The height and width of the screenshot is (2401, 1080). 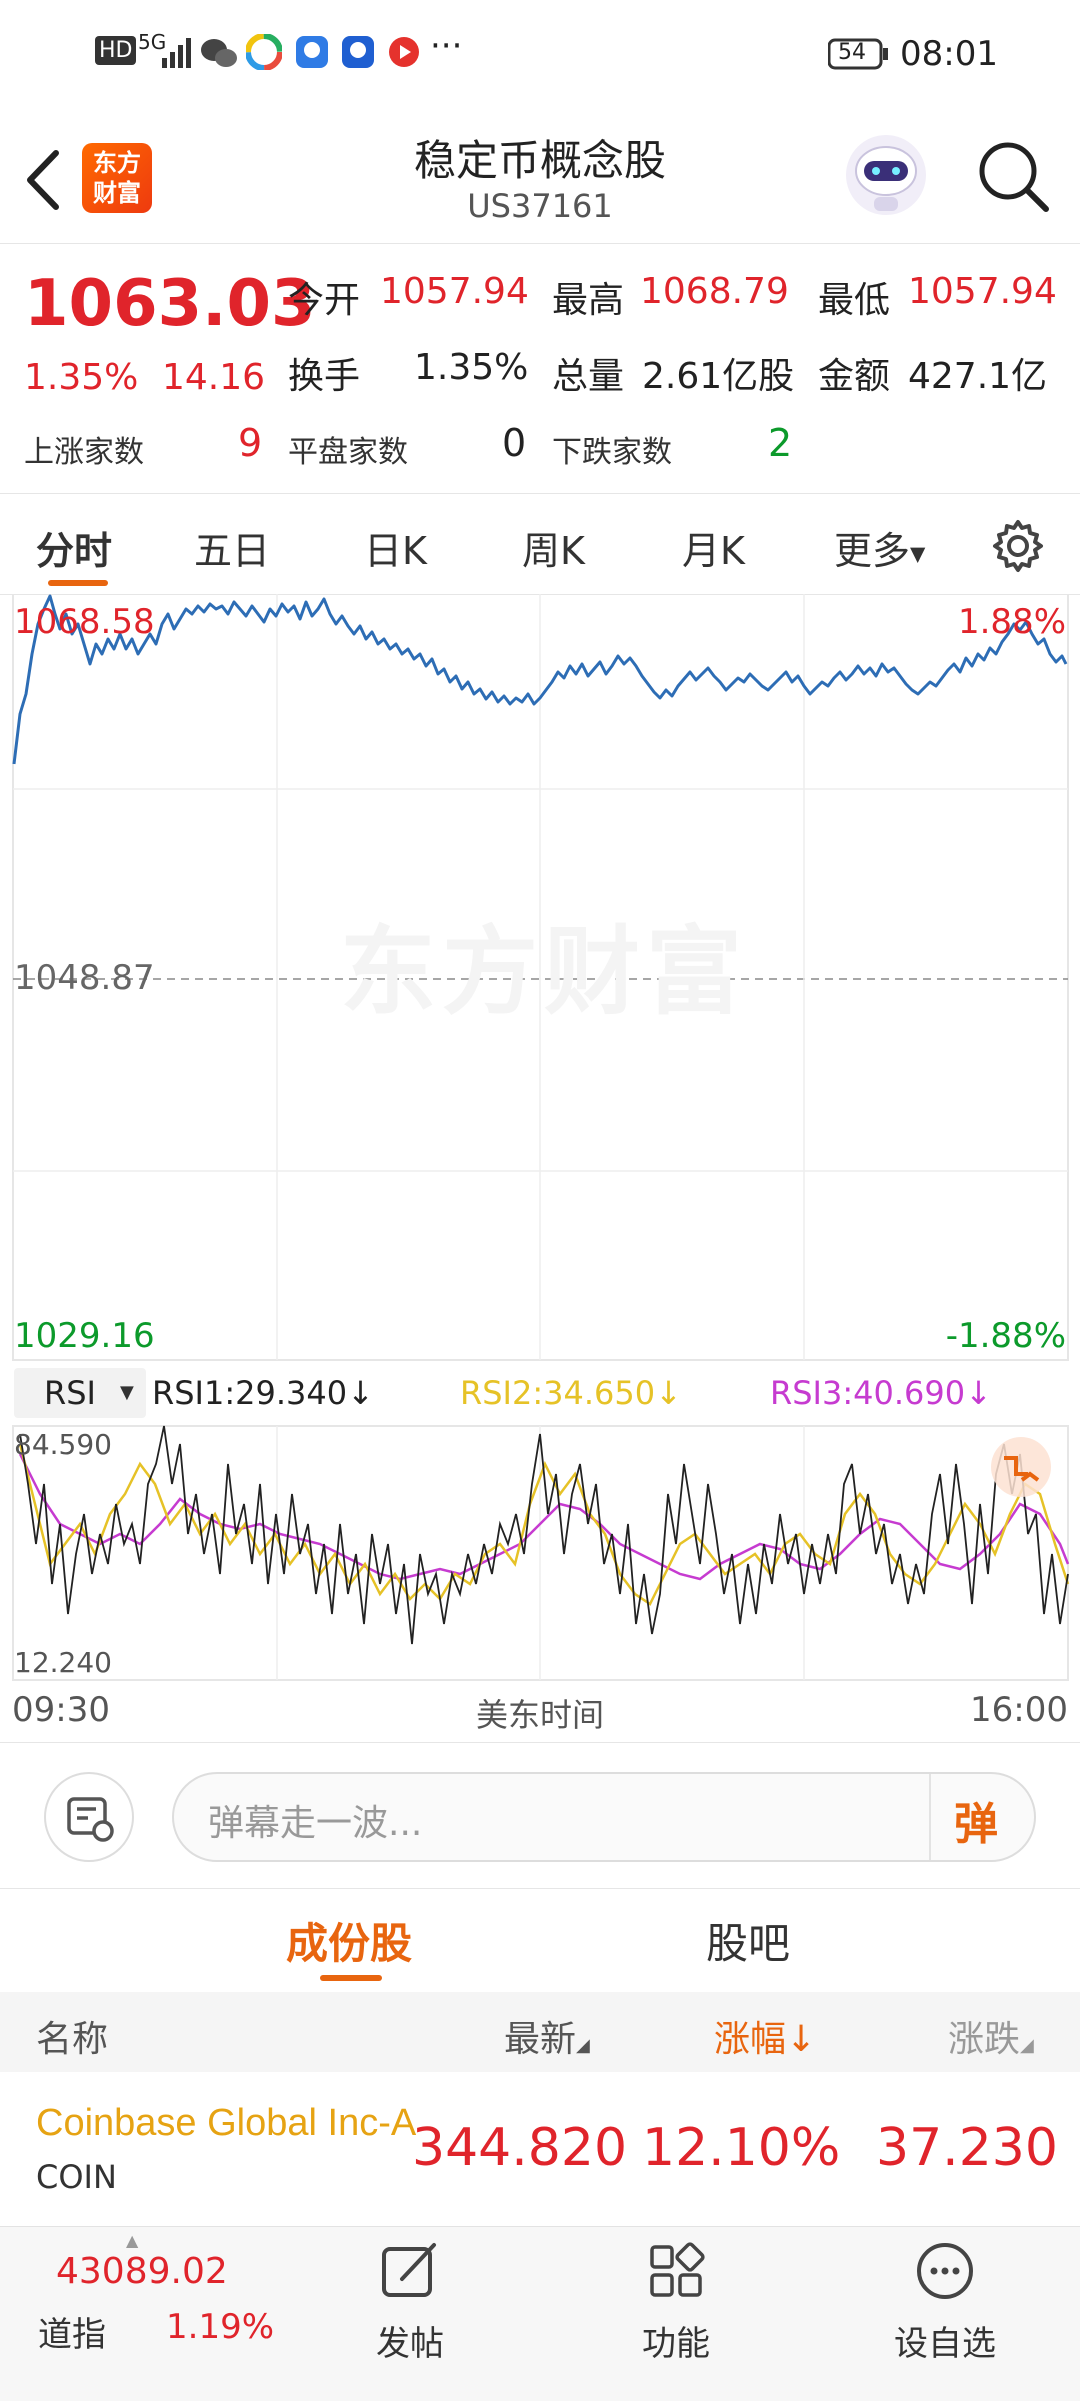 What do you see at coordinates (176, 53) in the screenshot?
I see `signal-icon` at bounding box center [176, 53].